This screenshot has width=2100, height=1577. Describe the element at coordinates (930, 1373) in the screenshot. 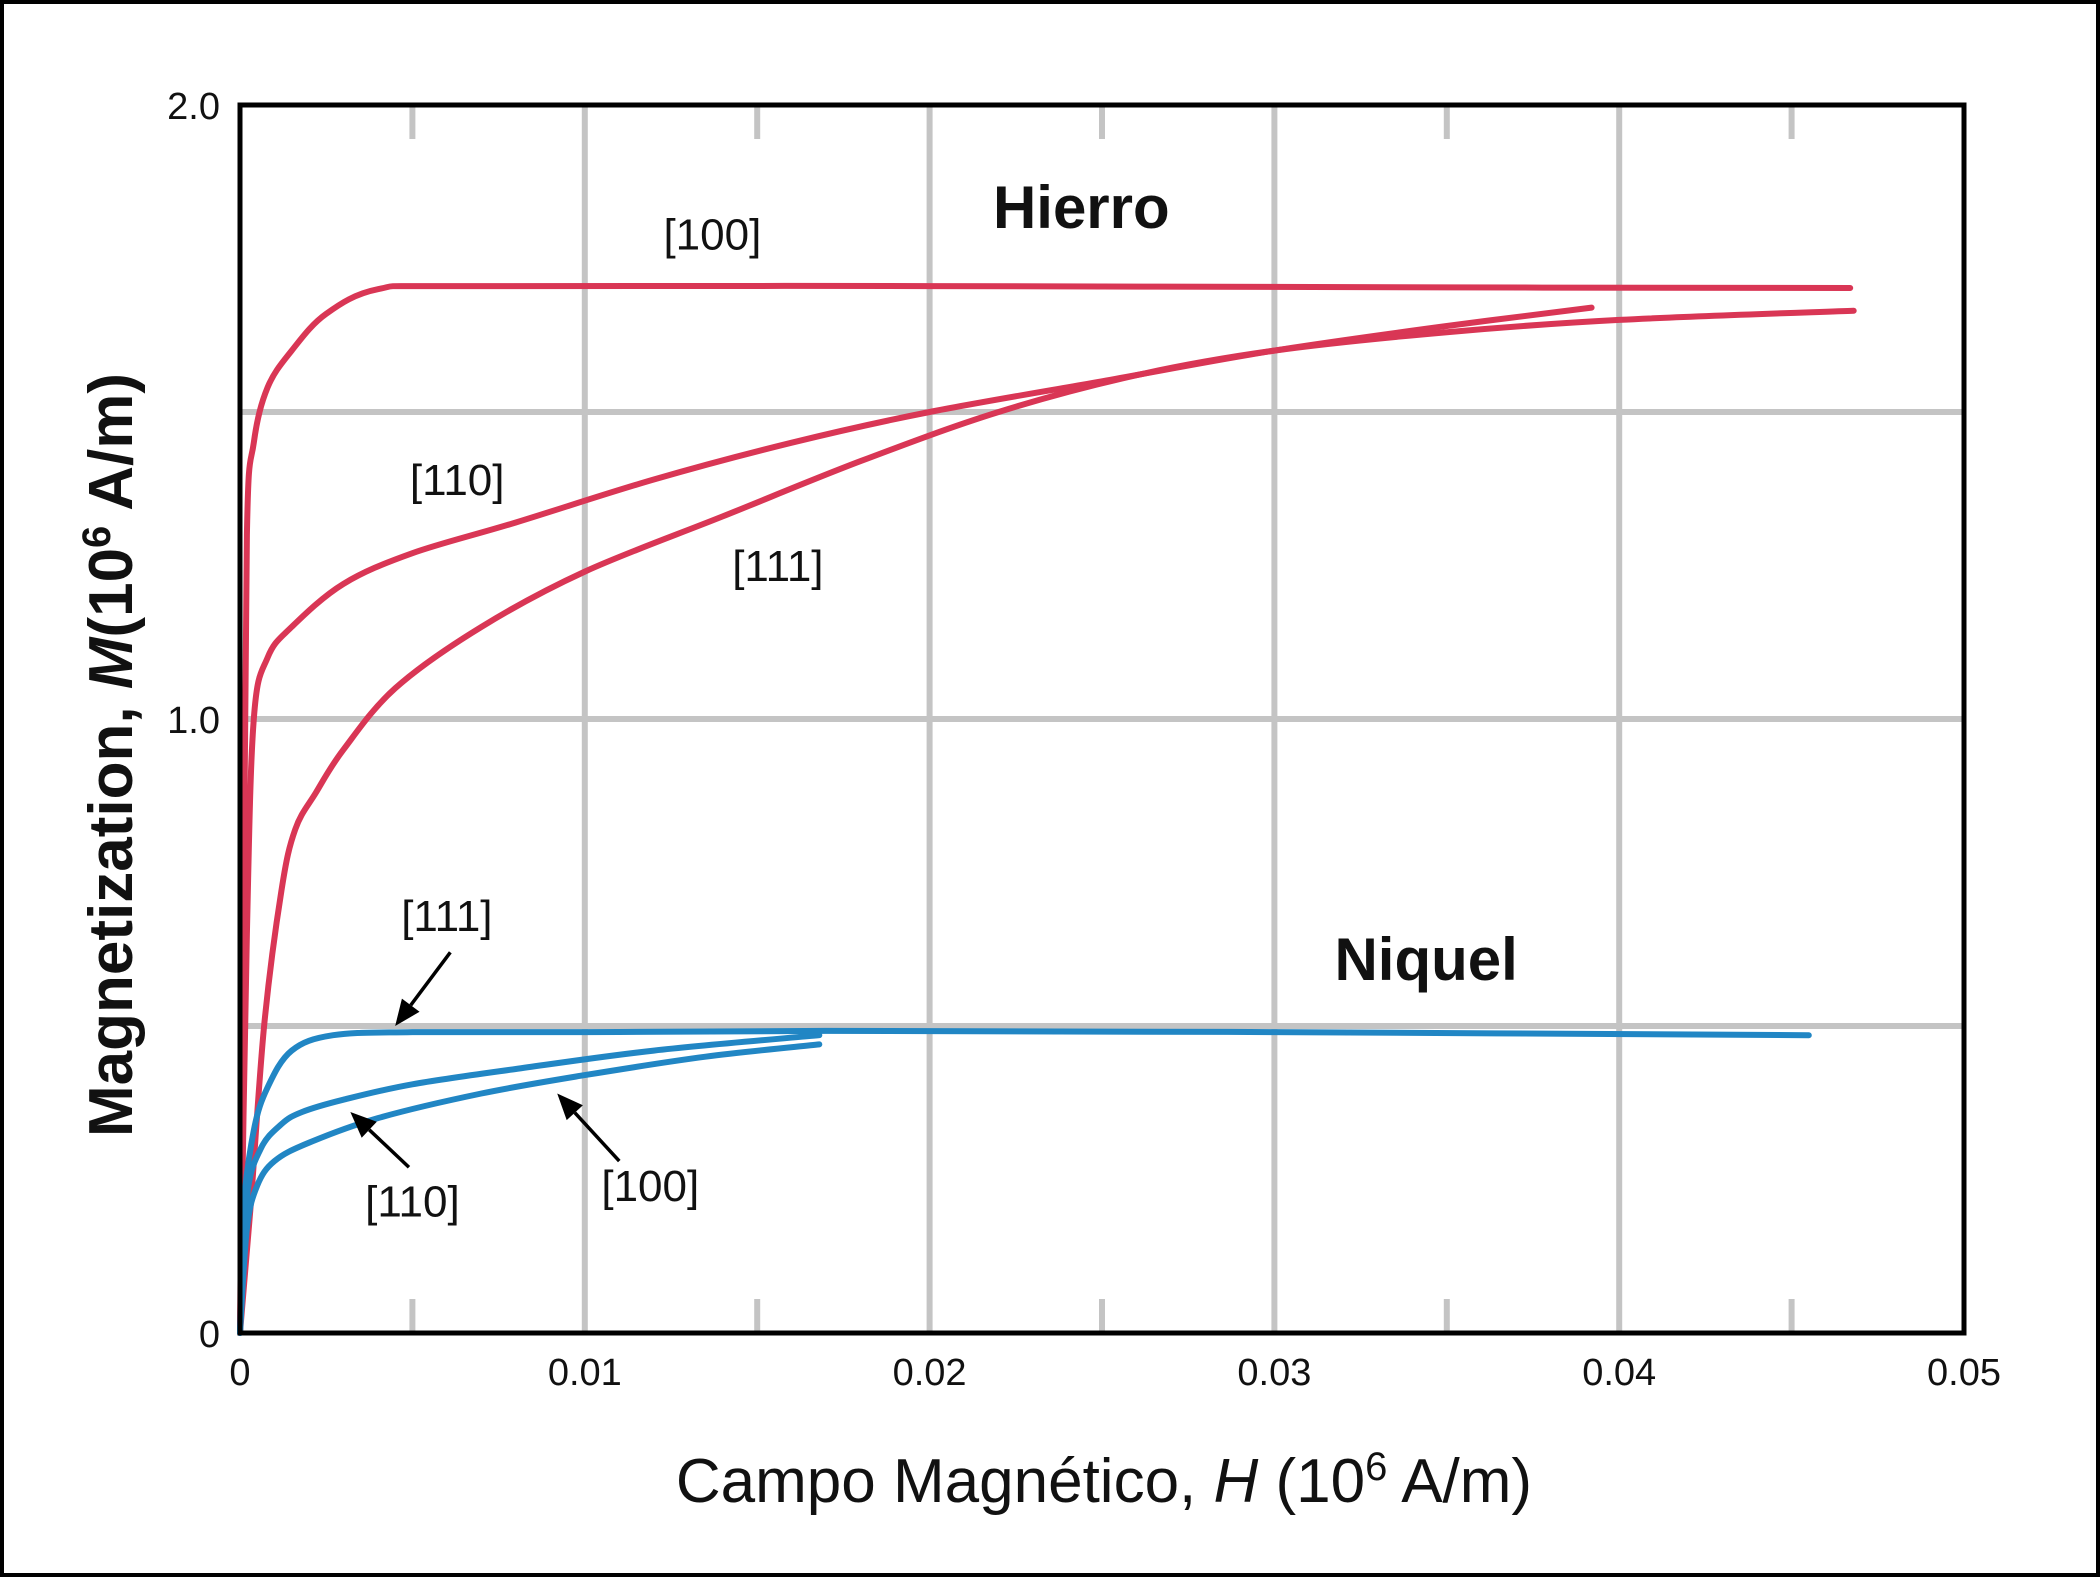

I see `x-tick-label: 0.02` at that location.